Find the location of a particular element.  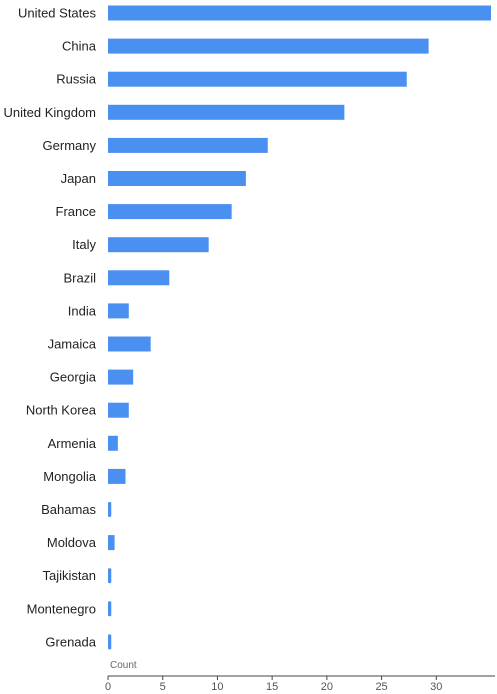

category-label: Bahamas is located at coordinates (68, 509).